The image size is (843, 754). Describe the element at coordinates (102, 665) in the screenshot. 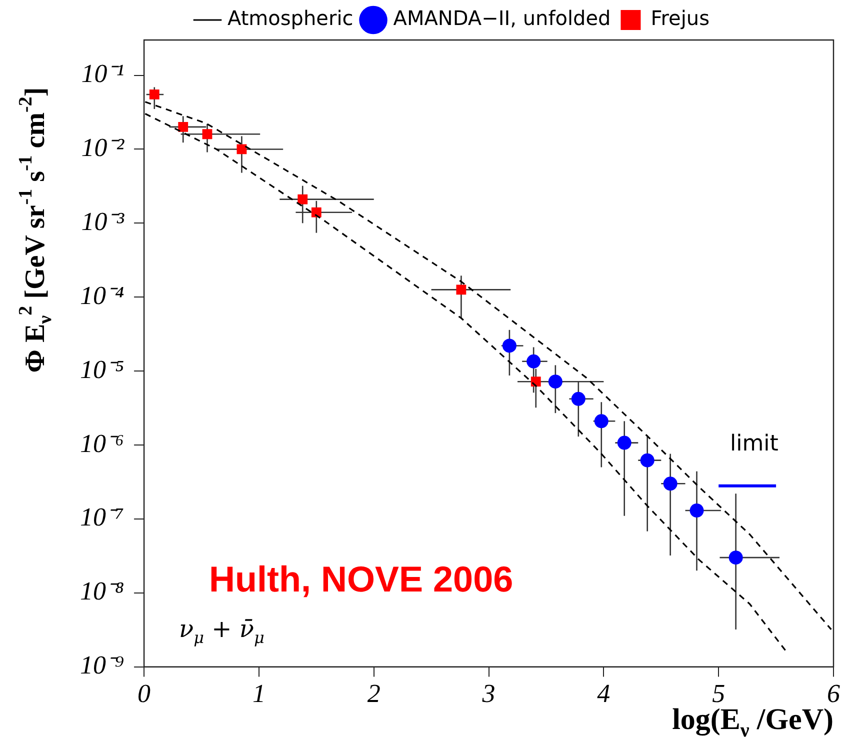

I see `y-tick-label: 10⁻⁹` at that location.